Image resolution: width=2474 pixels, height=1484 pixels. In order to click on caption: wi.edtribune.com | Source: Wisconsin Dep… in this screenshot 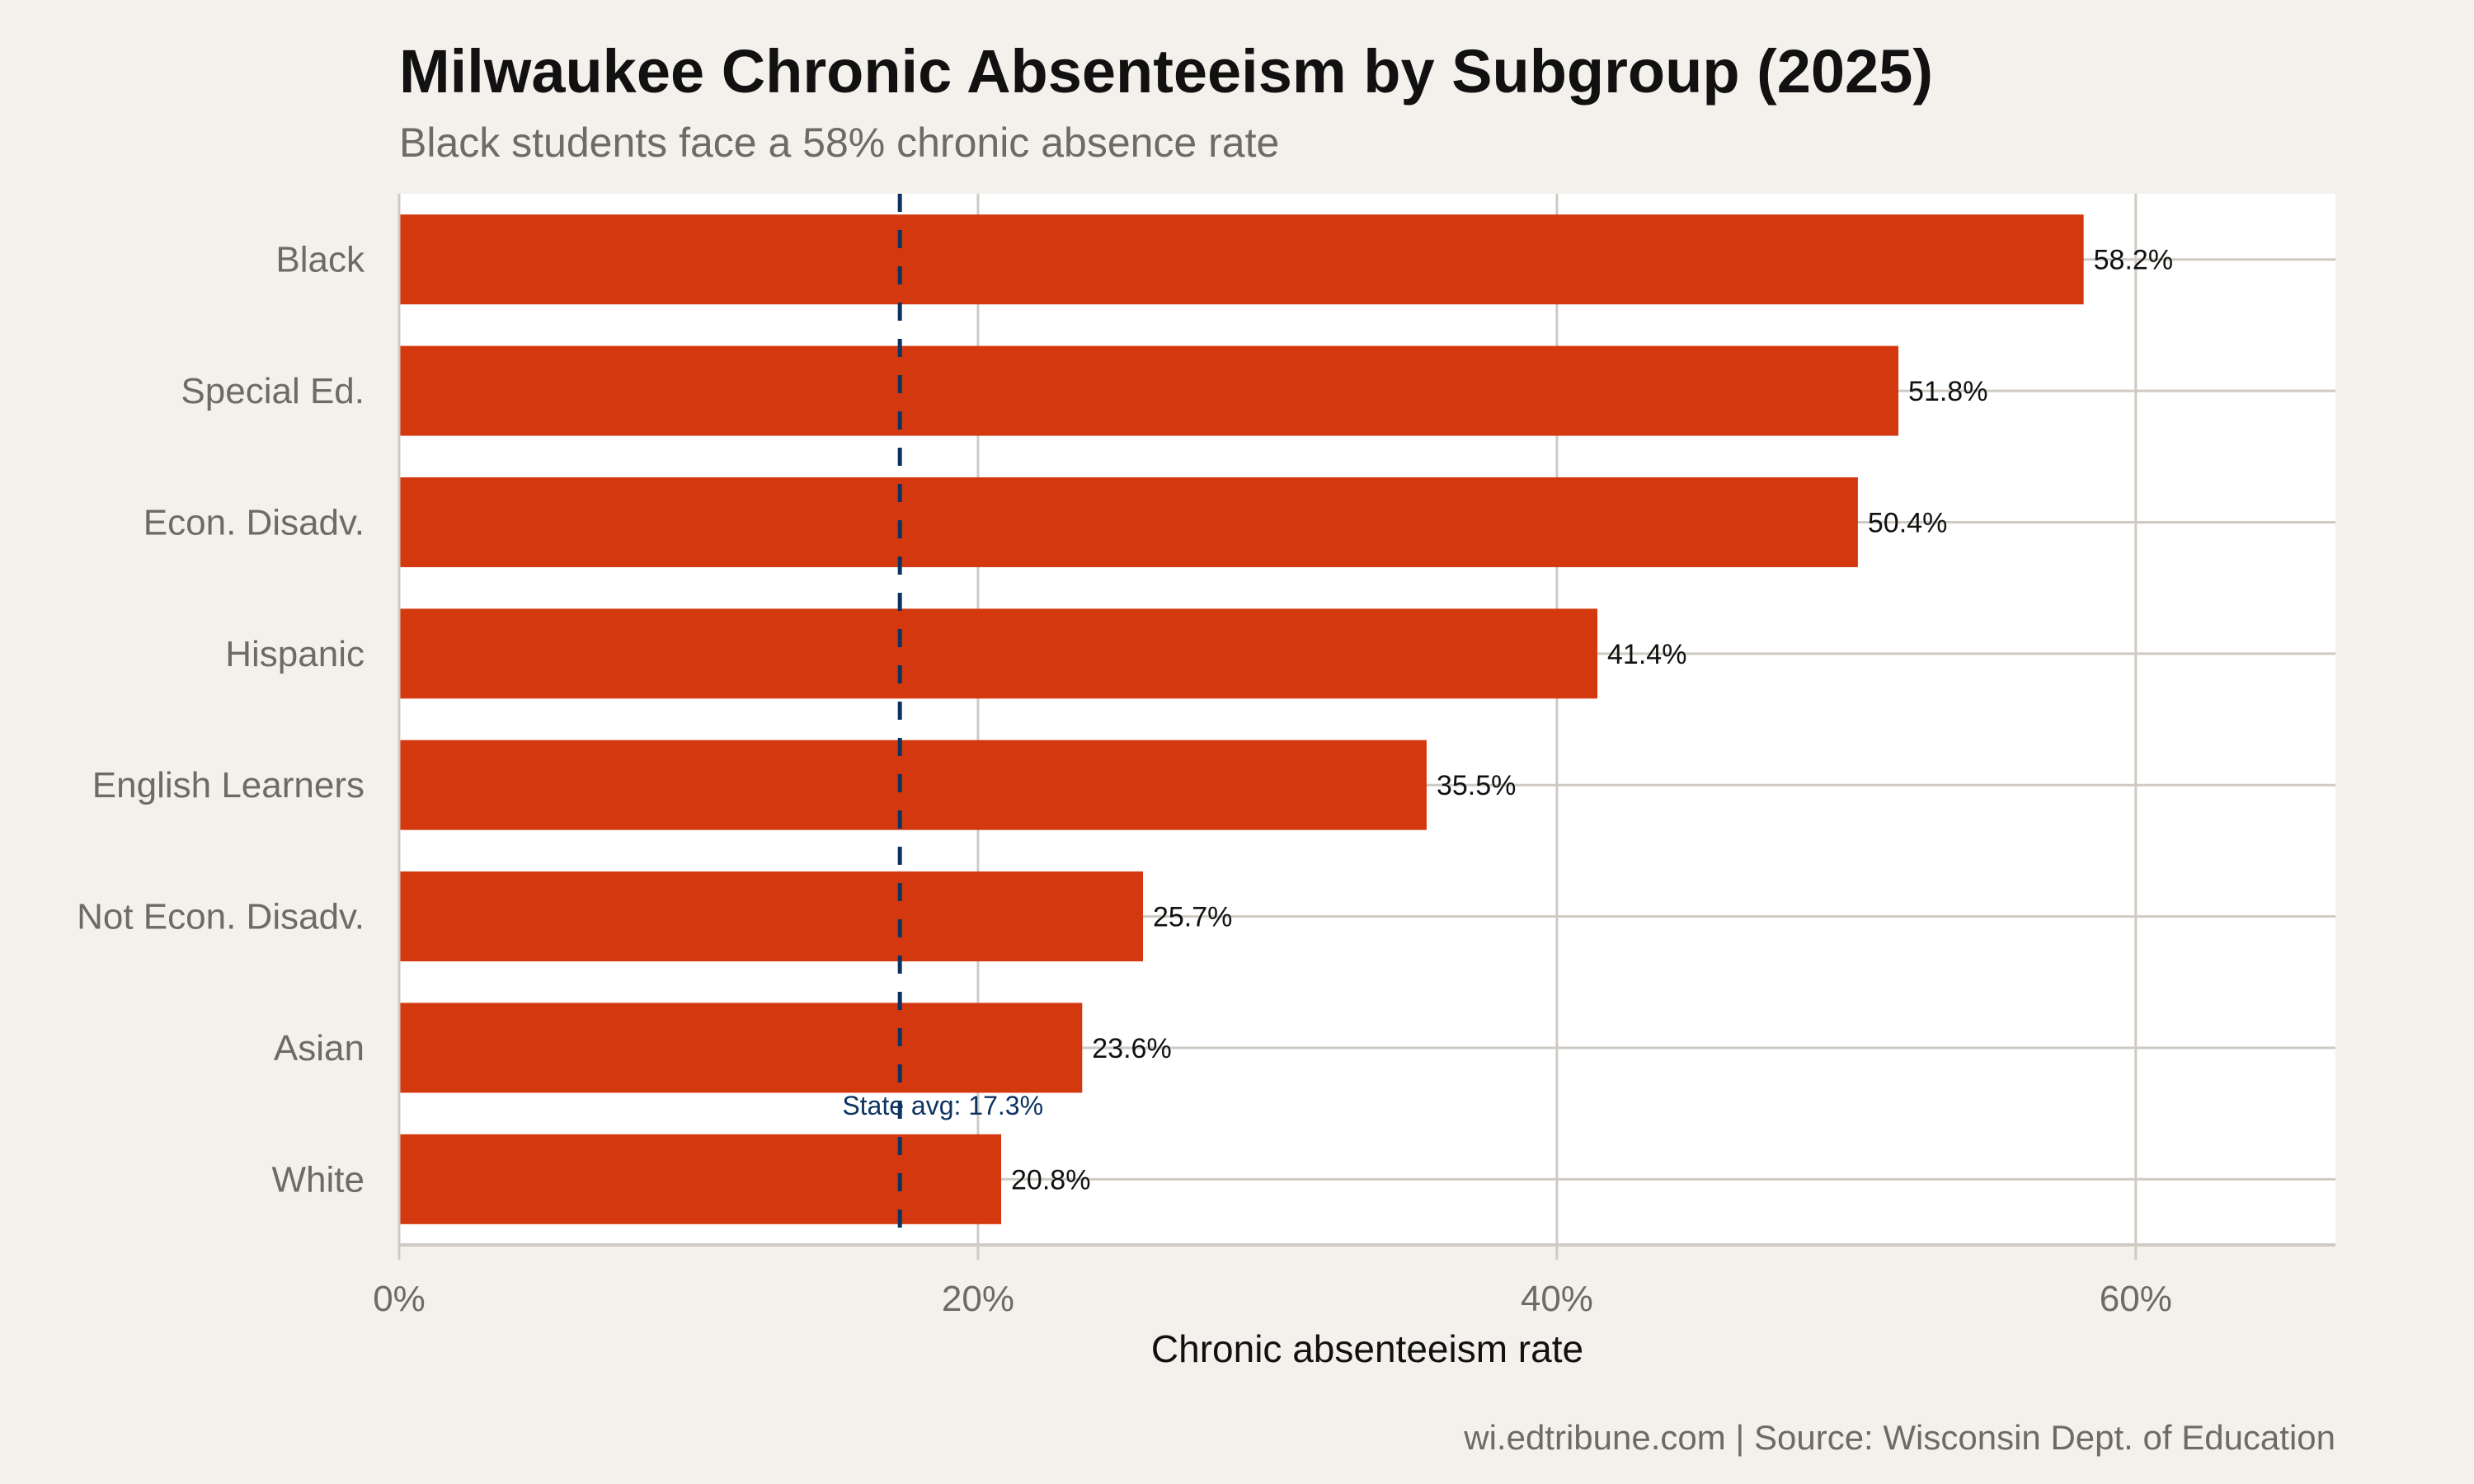, I will do `click(1899, 1437)`.